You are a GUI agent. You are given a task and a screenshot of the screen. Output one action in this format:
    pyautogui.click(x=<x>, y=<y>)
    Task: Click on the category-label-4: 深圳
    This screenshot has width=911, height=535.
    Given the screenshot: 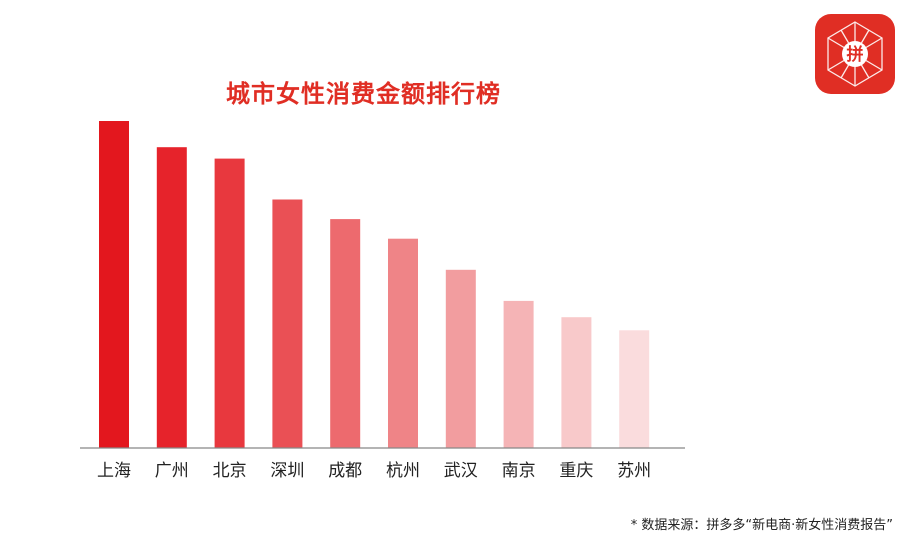 What is the action you would take?
    pyautogui.click(x=287, y=471)
    